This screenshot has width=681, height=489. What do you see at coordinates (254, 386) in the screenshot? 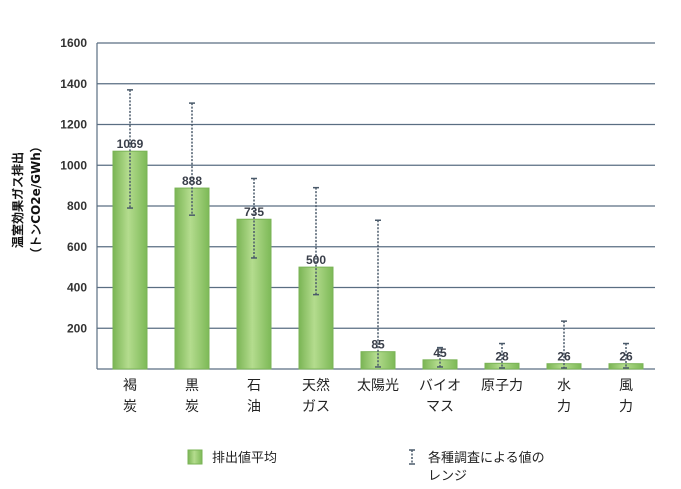
I see `category-label: 石` at bounding box center [254, 386].